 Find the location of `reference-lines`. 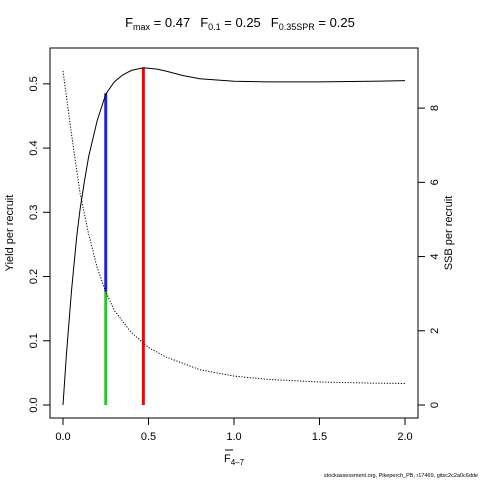

reference-lines is located at coordinates (124, 236).